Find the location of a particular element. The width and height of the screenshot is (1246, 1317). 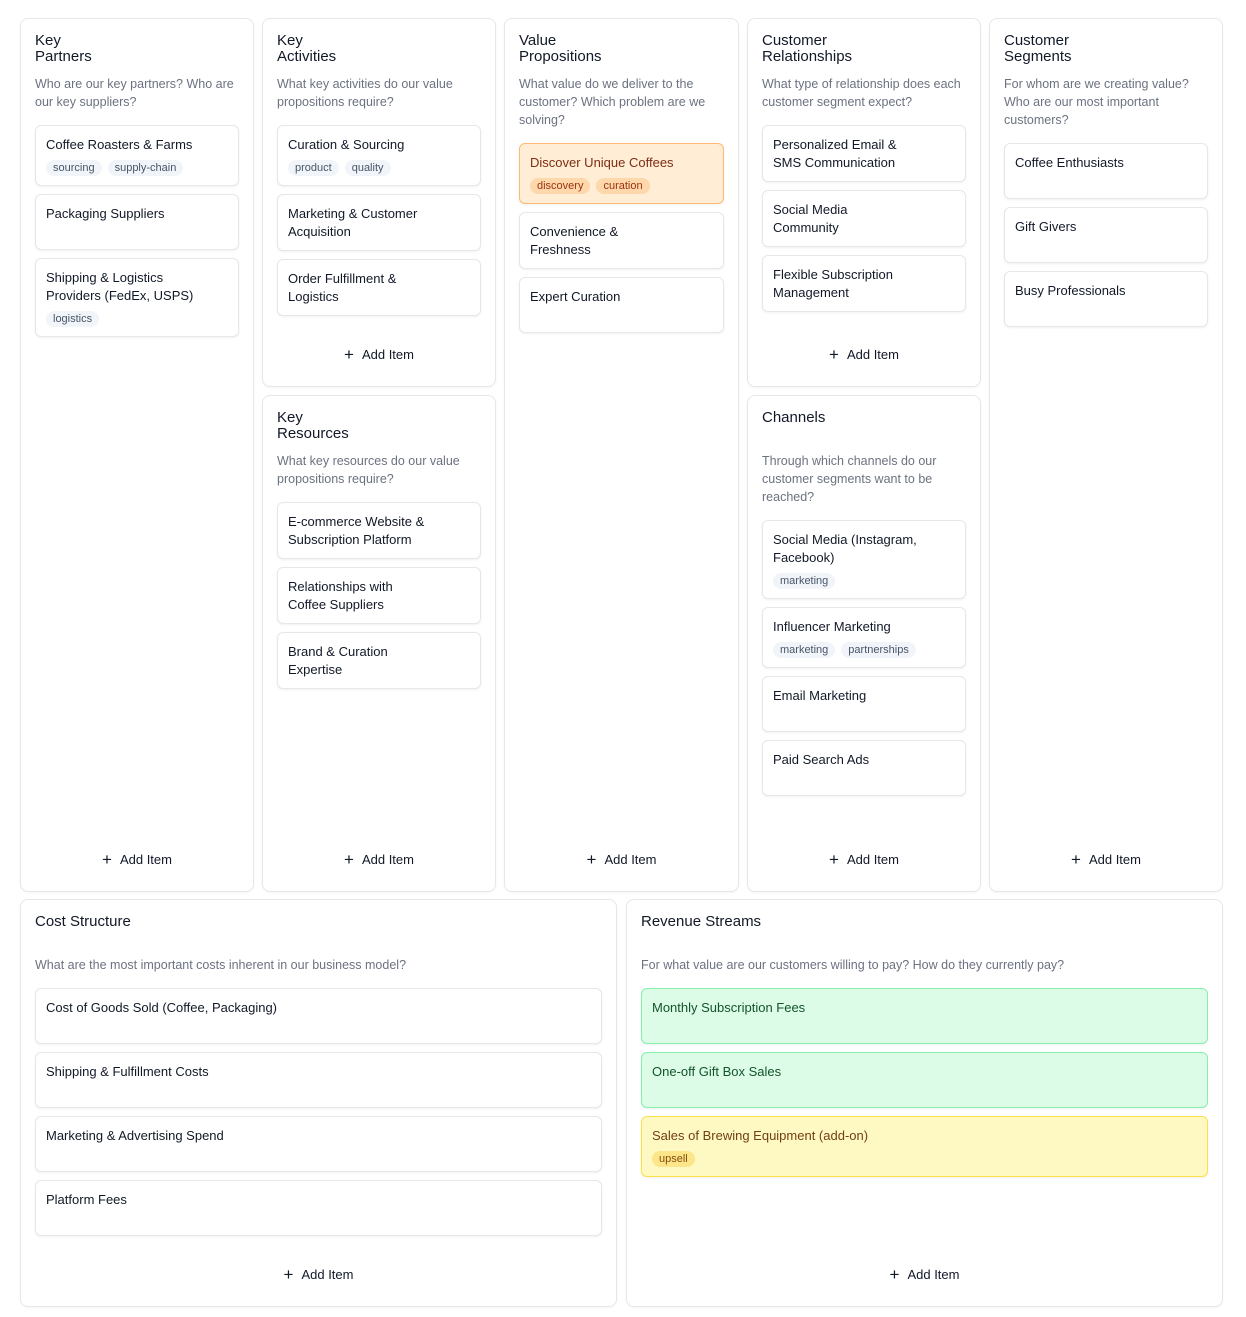

tag: discovery is located at coordinates (560, 186).